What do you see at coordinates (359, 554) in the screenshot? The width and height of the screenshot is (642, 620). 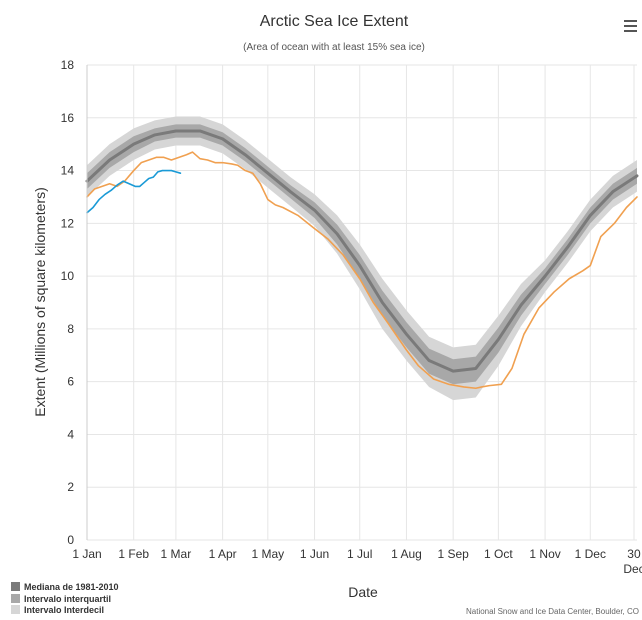 I see `x-tick-label: 1 Jul` at bounding box center [359, 554].